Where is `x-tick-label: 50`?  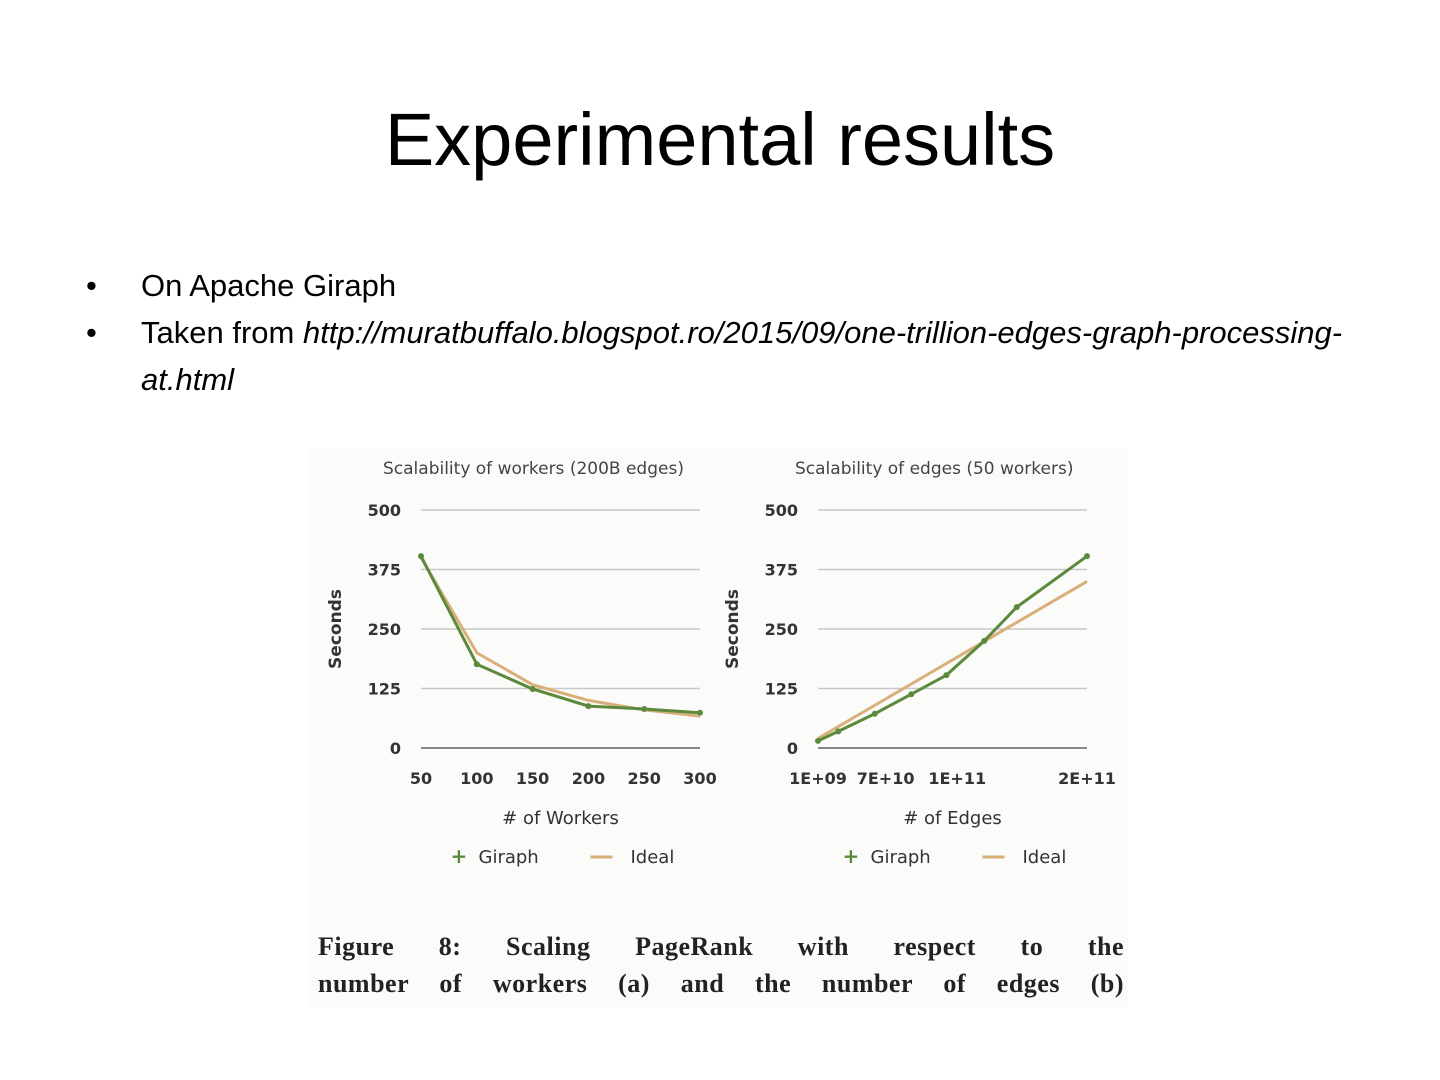
x-tick-label: 50 is located at coordinates (421, 778).